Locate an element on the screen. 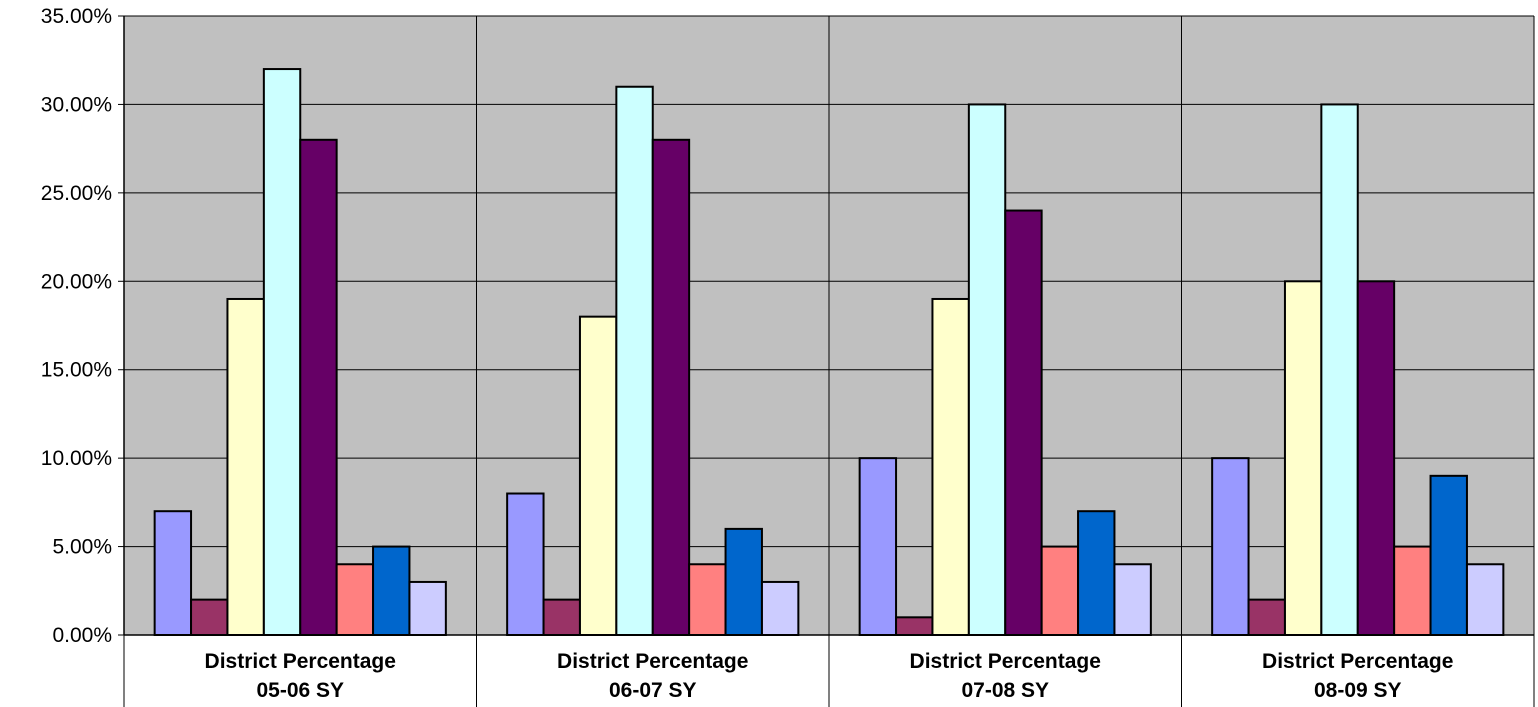 The width and height of the screenshot is (1538, 707). y-tick-label: 10.00% is located at coordinates (76, 458).